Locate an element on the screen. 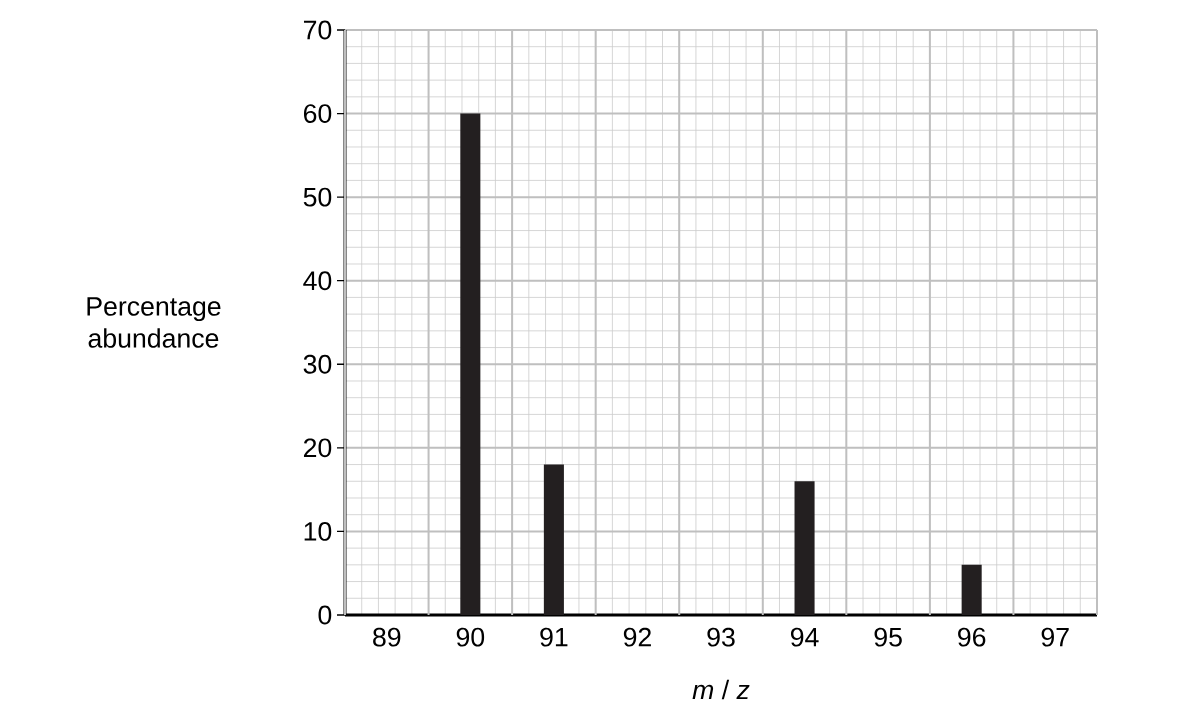  x-tick-label: 93 is located at coordinates (721, 637).